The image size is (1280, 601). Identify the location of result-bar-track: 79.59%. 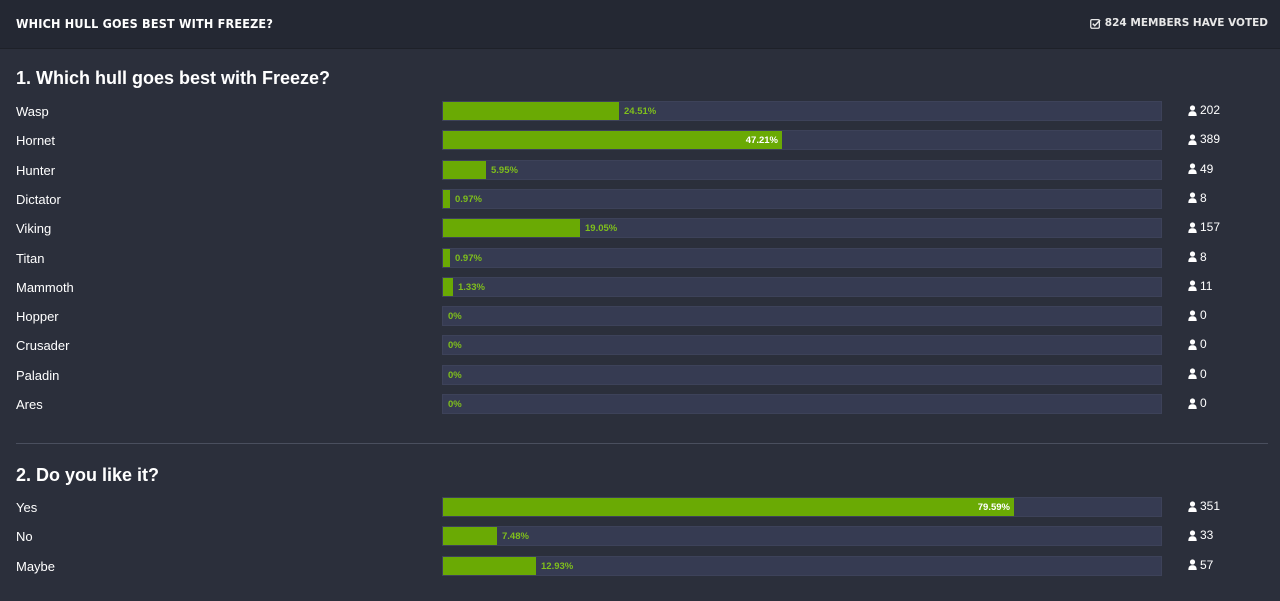
(802, 507).